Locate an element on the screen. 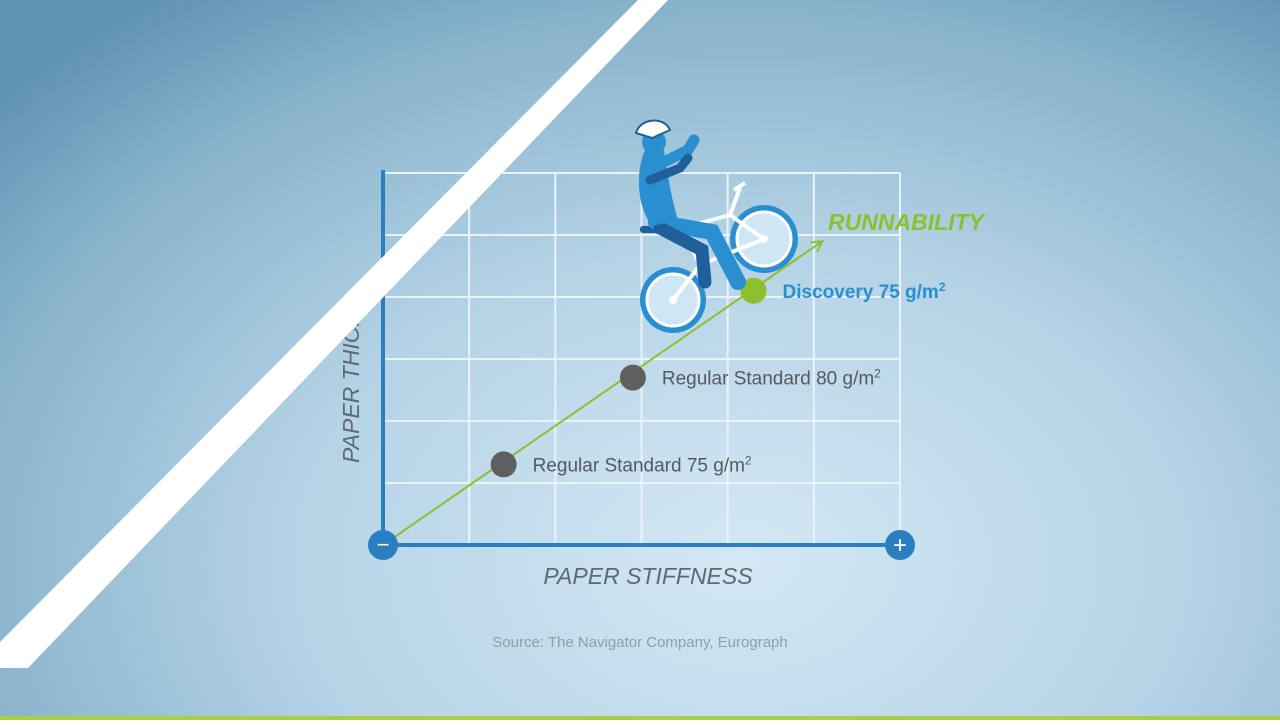  minus-icon: − is located at coordinates (383, 545).